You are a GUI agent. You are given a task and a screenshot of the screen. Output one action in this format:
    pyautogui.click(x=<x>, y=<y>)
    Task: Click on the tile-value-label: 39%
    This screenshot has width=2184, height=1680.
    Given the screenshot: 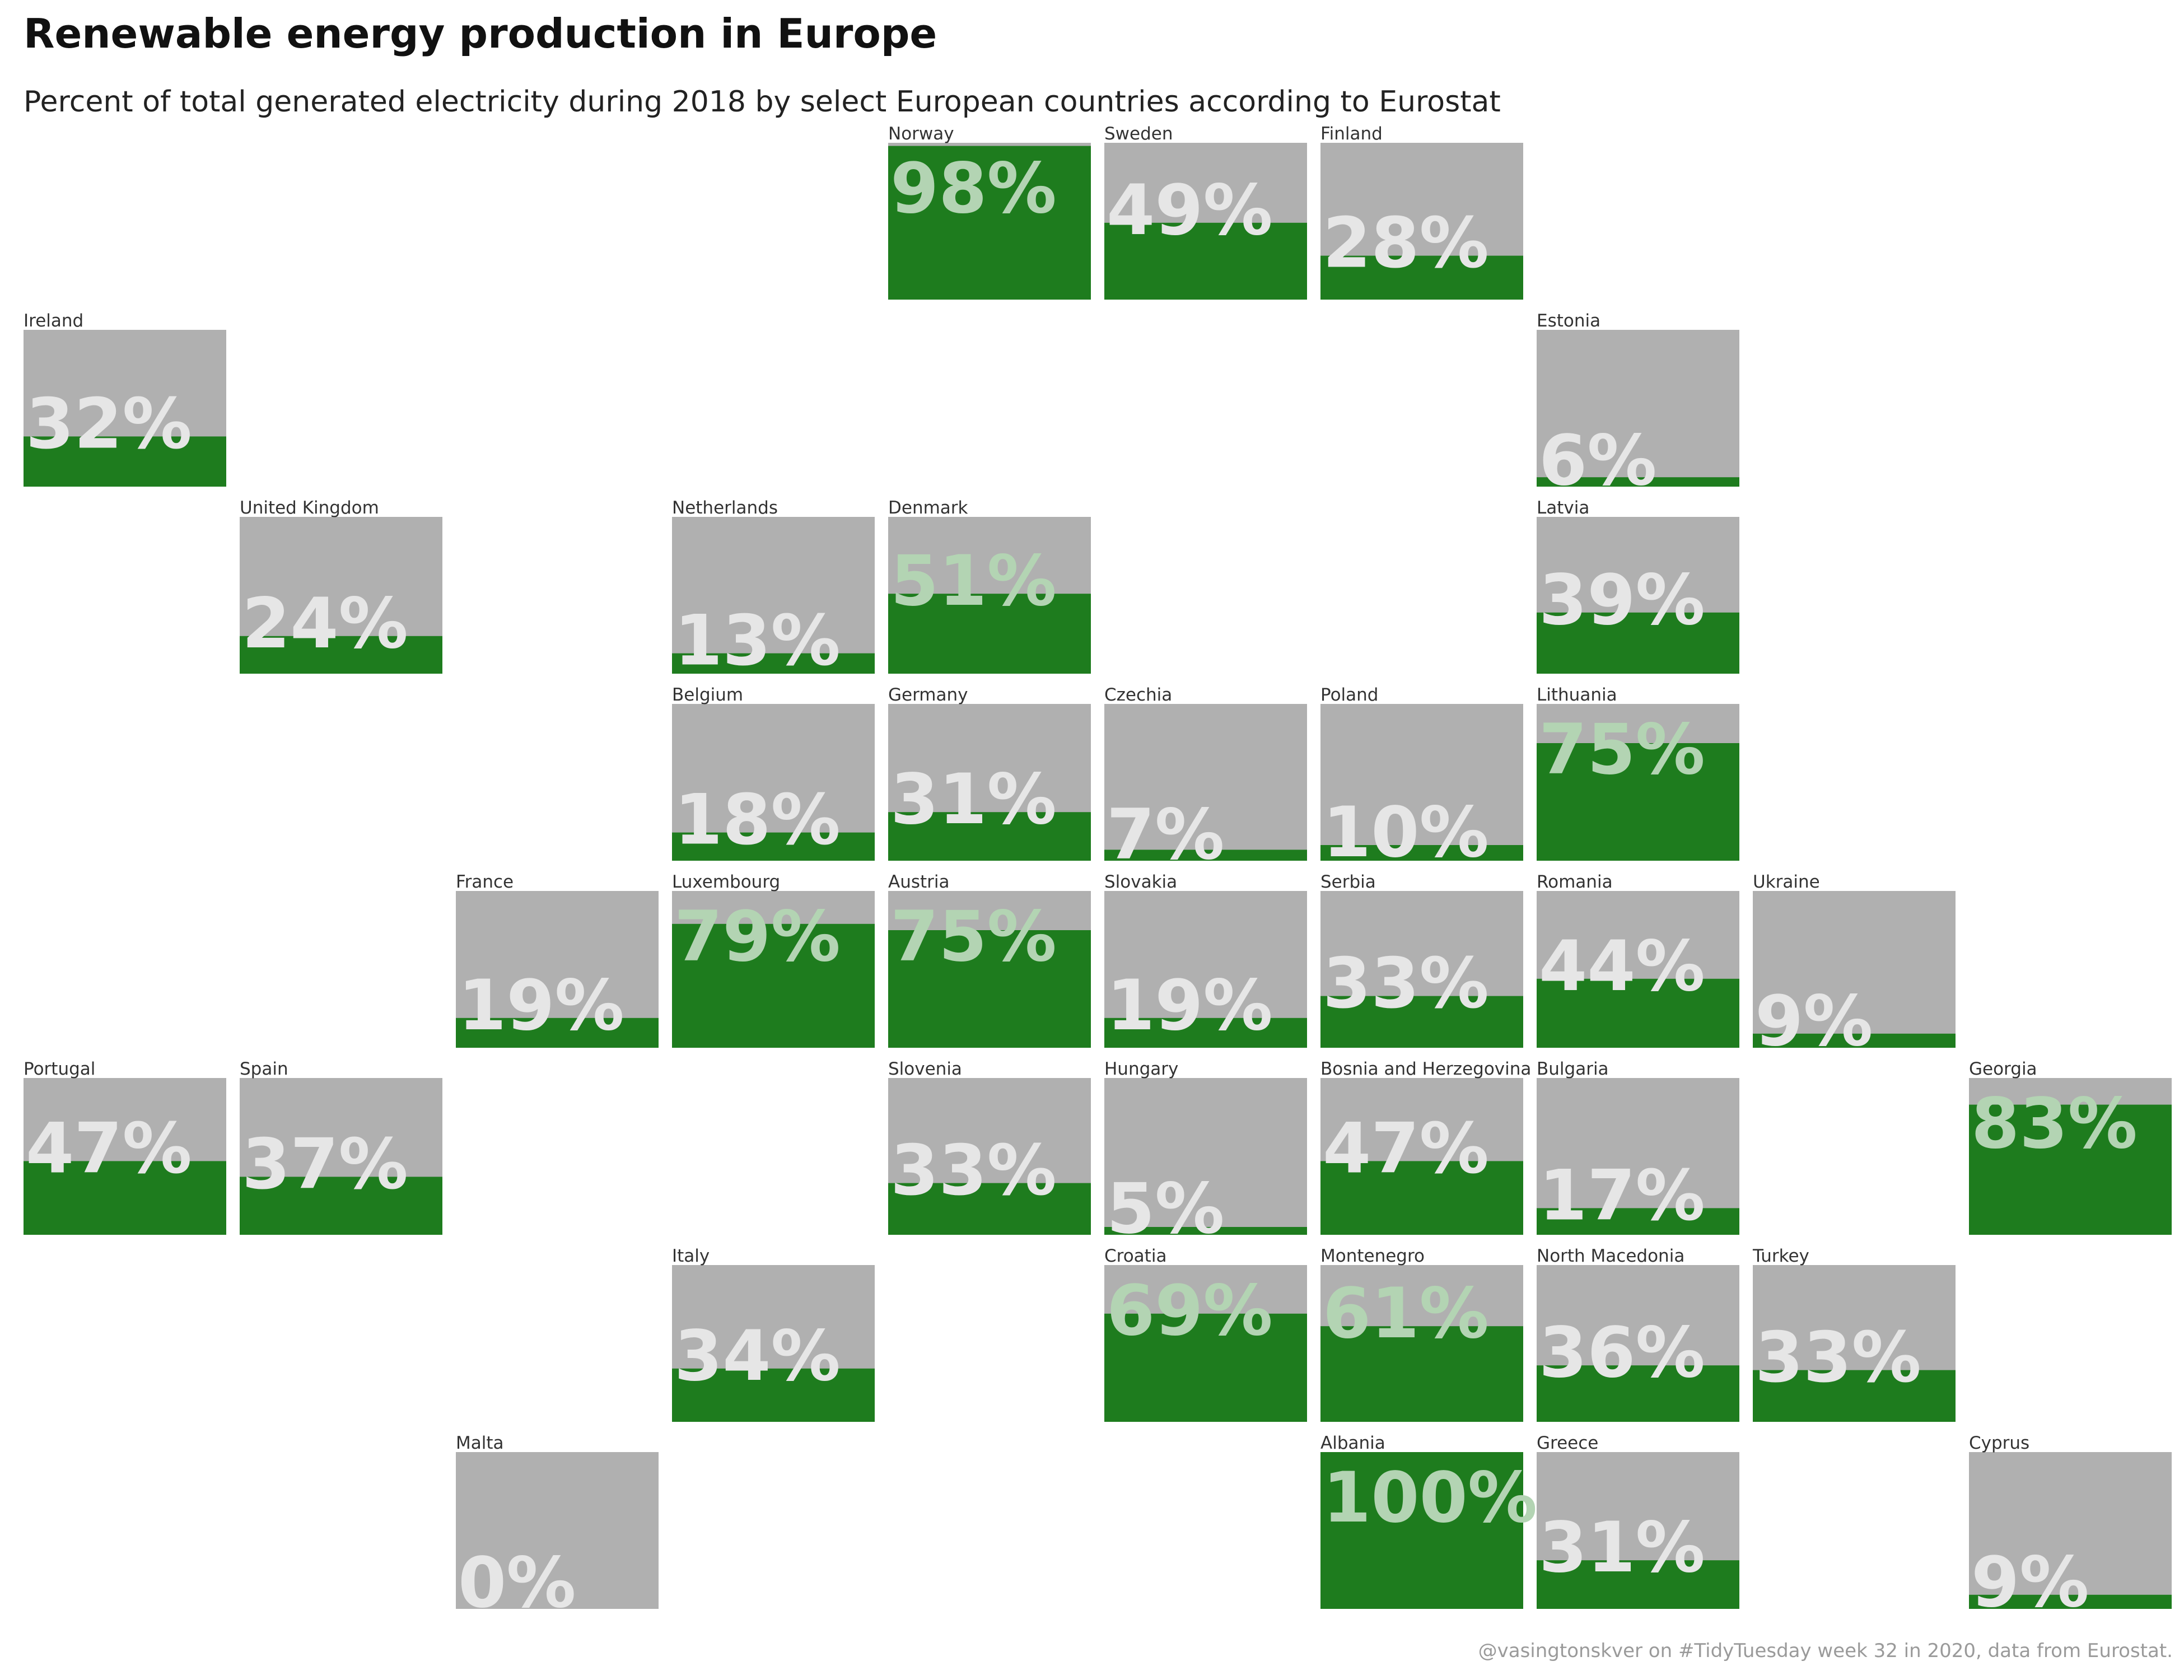 What is the action you would take?
    pyautogui.click(x=1622, y=601)
    